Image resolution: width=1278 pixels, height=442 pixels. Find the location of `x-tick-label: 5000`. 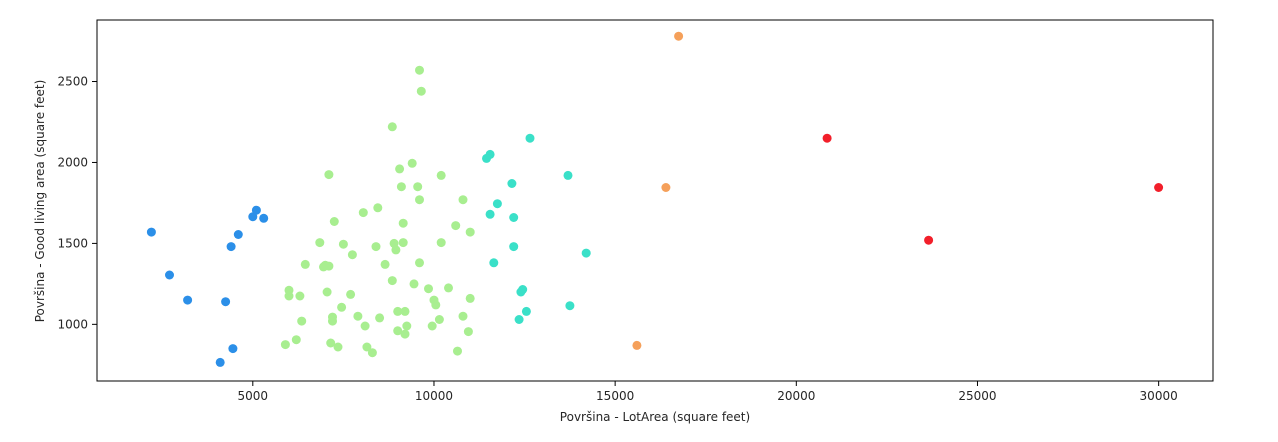

x-tick-label: 5000 is located at coordinates (253, 396).